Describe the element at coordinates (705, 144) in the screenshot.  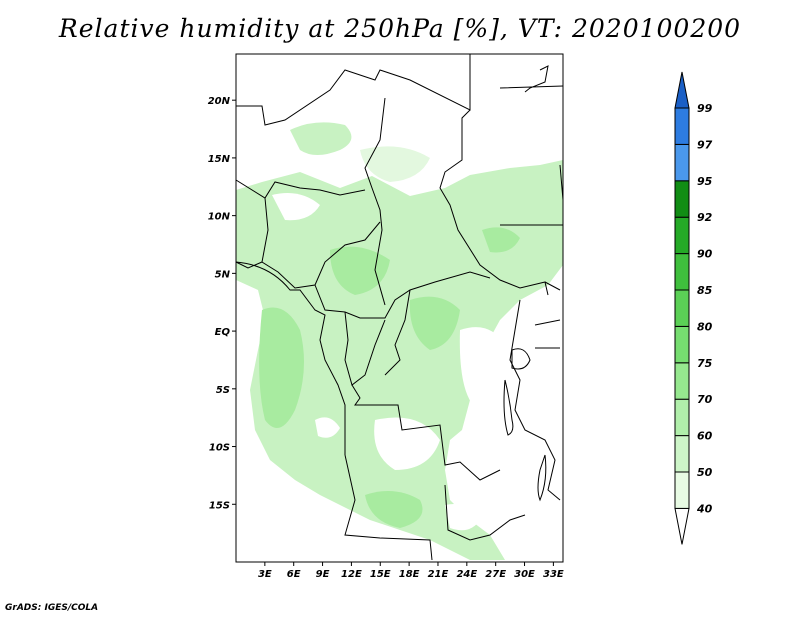
I see `colorbar-label: 97` at that location.